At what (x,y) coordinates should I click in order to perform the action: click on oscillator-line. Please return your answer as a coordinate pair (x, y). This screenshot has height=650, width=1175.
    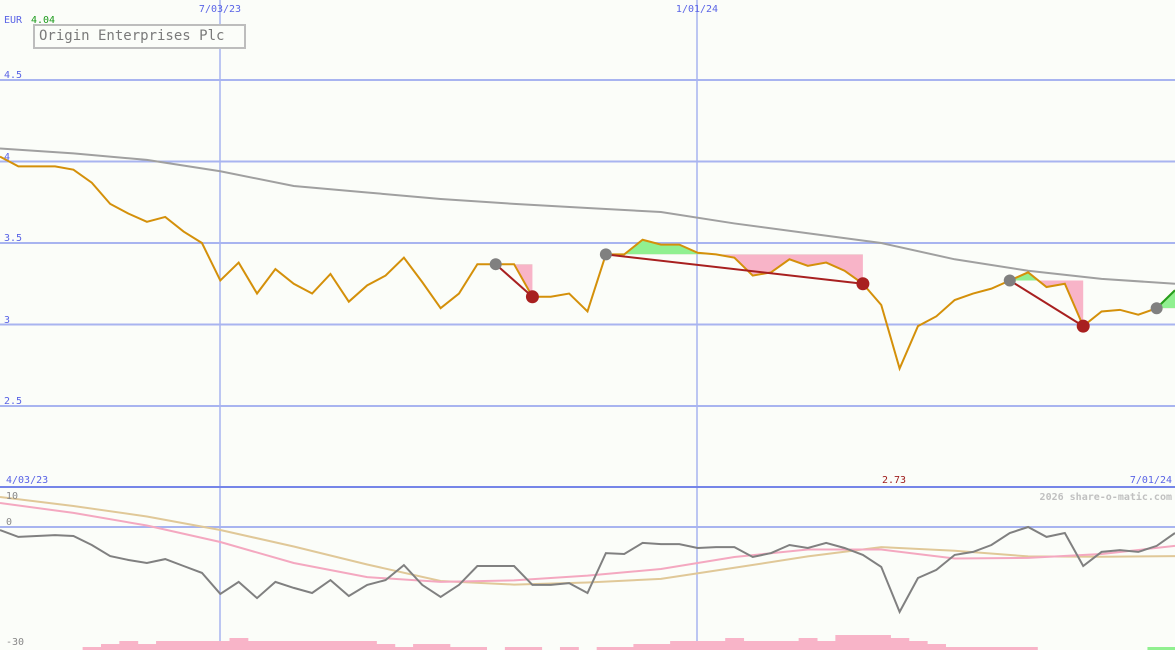
    Looking at the image, I should click on (587, 570).